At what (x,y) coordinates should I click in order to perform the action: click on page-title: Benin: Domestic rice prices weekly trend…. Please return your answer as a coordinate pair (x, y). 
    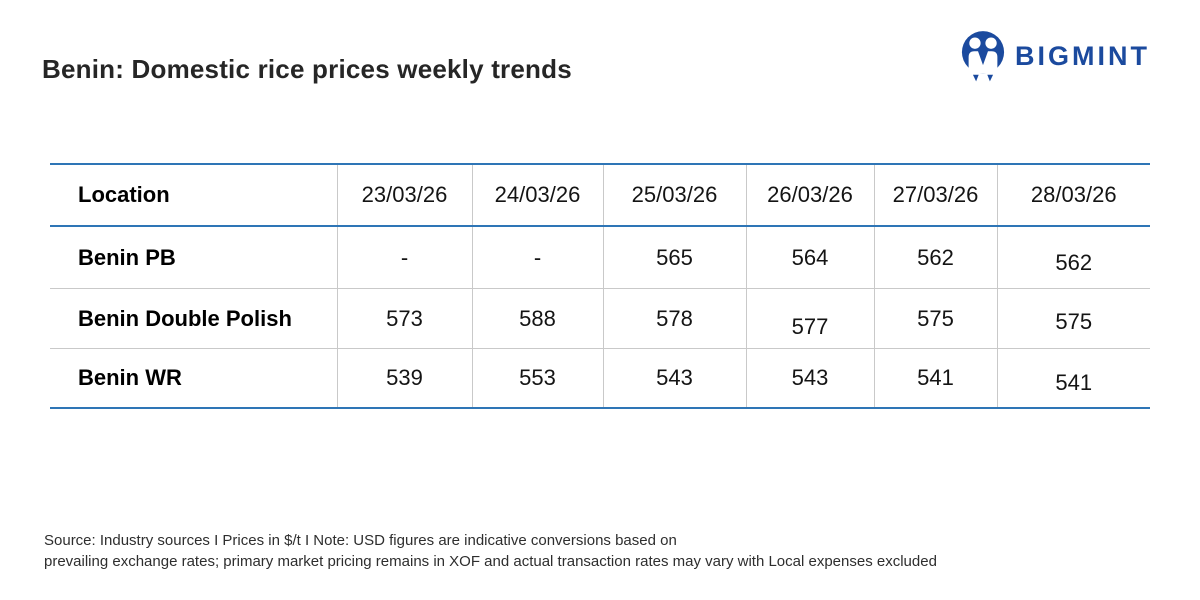
    Looking at the image, I should click on (307, 69).